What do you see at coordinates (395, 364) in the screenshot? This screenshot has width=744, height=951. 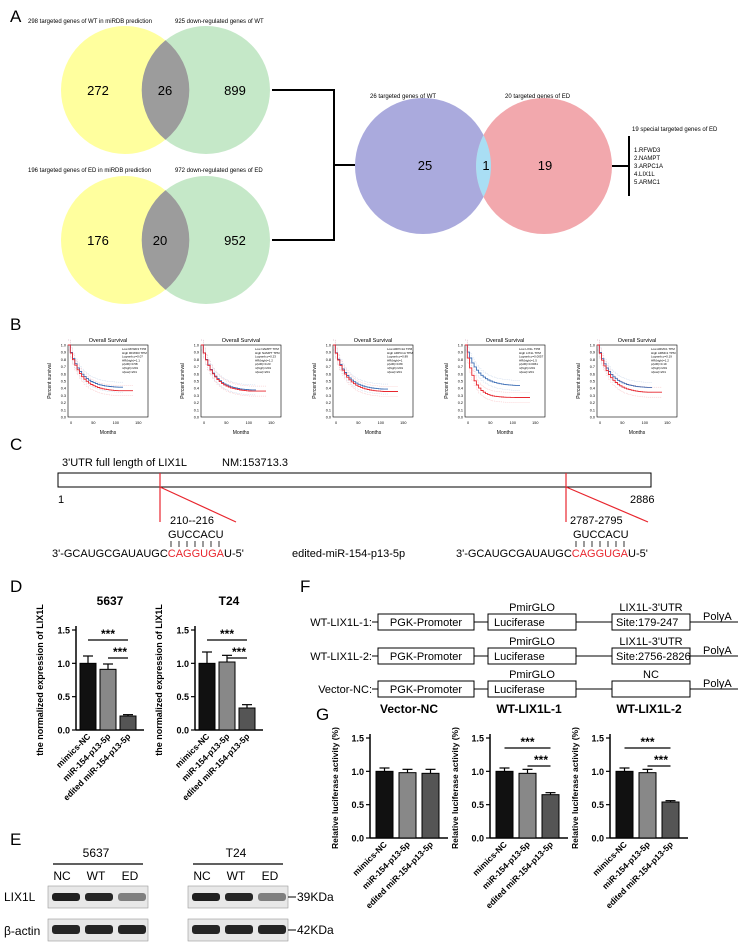 I see `survival-legend-line: p(HR)=0.89` at bounding box center [395, 364].